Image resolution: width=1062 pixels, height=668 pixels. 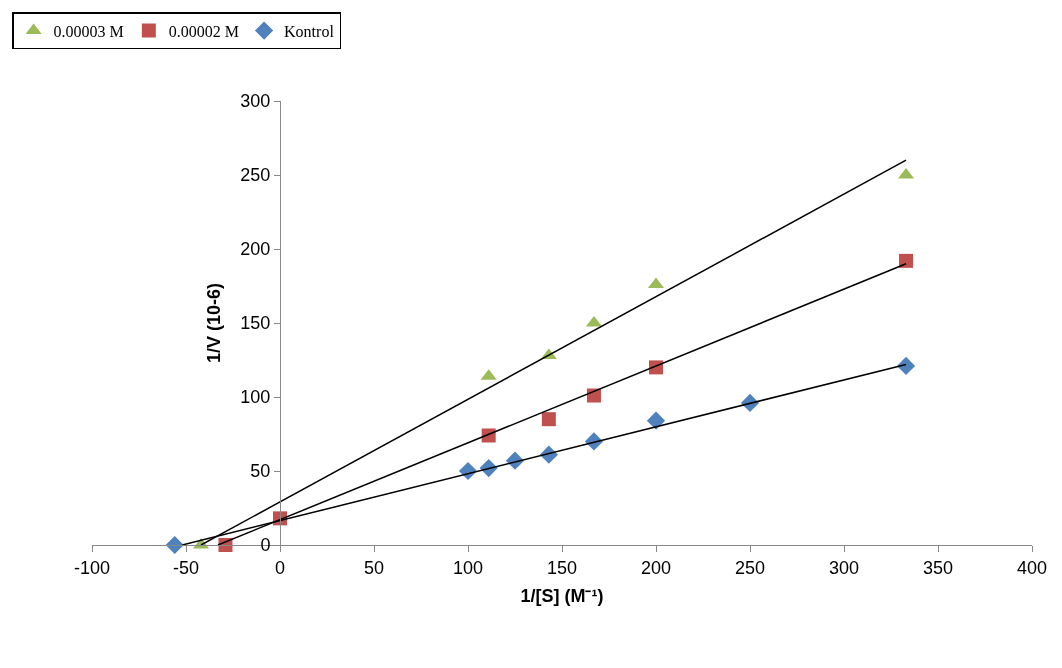 I want to click on x-tick-label: 200, so click(x=656, y=567).